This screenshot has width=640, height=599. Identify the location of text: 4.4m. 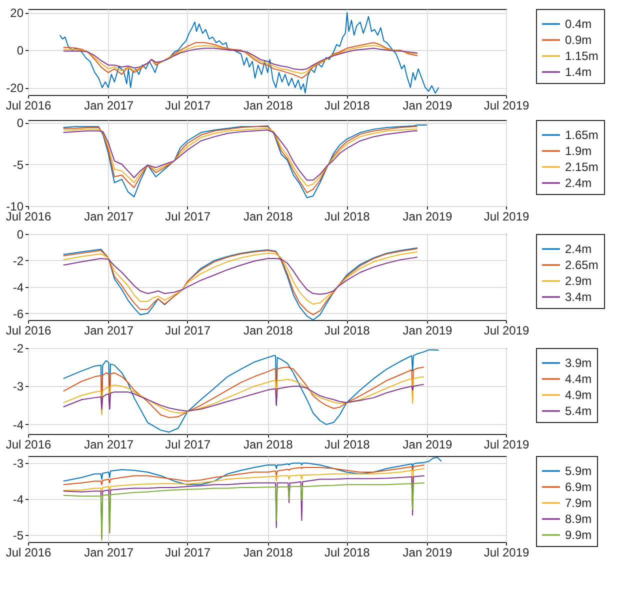
(578, 379).